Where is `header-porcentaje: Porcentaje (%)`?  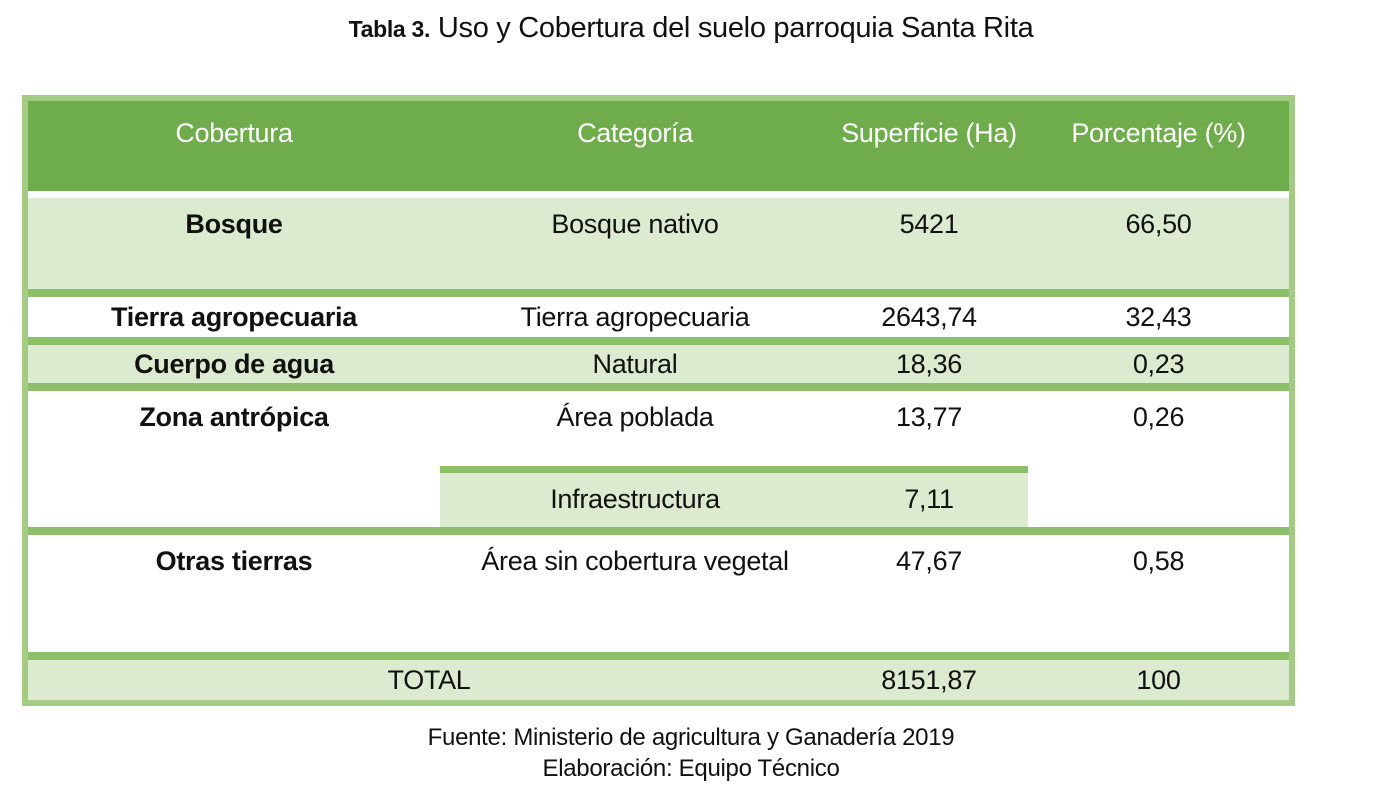
header-porcentaje: Porcentaje (%) is located at coordinates (1158, 133).